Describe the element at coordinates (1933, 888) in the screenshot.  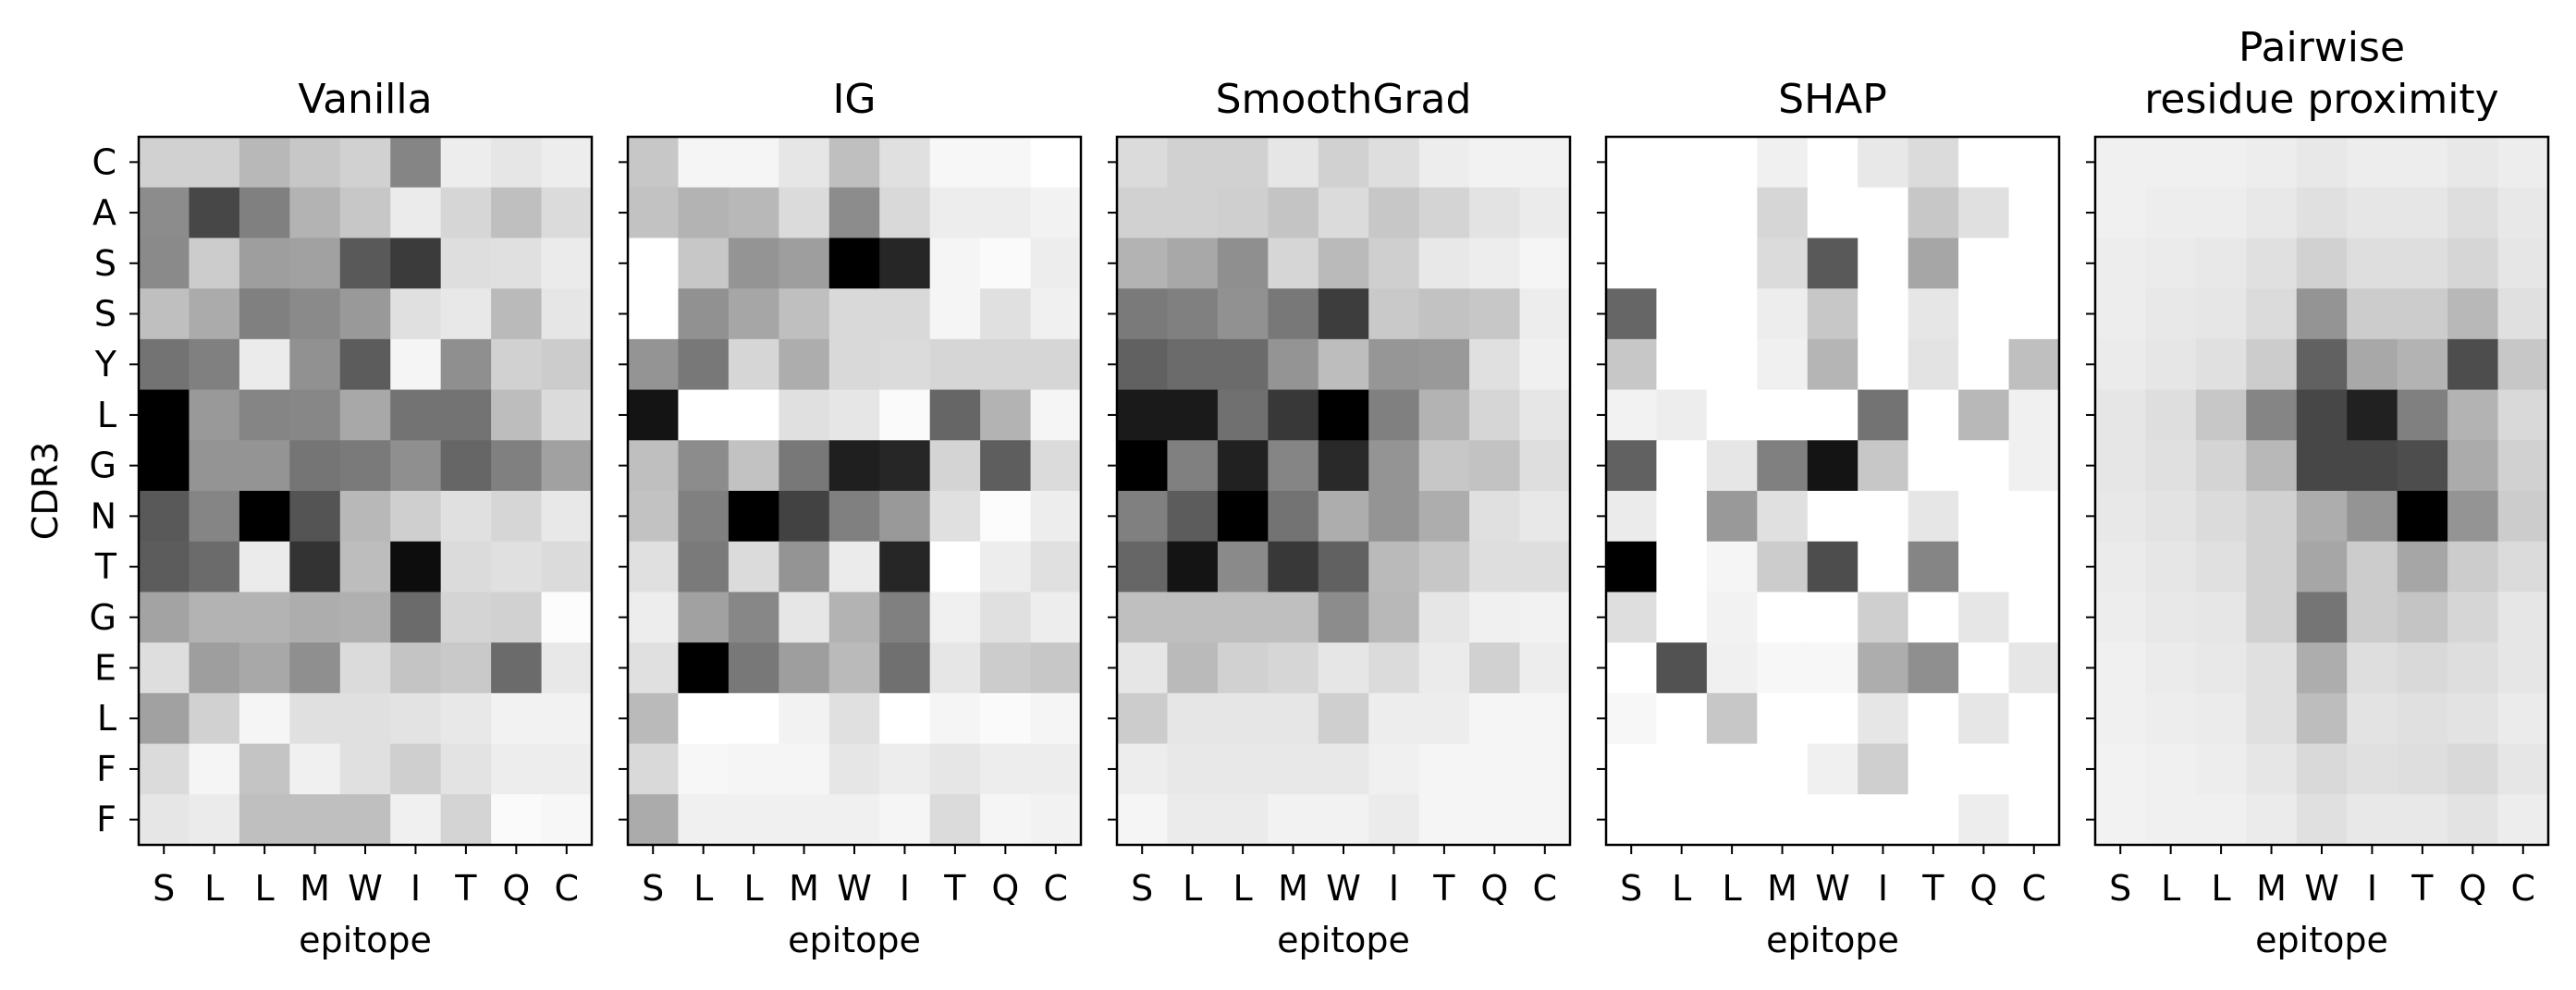
I see `x-tick-label: T` at that location.